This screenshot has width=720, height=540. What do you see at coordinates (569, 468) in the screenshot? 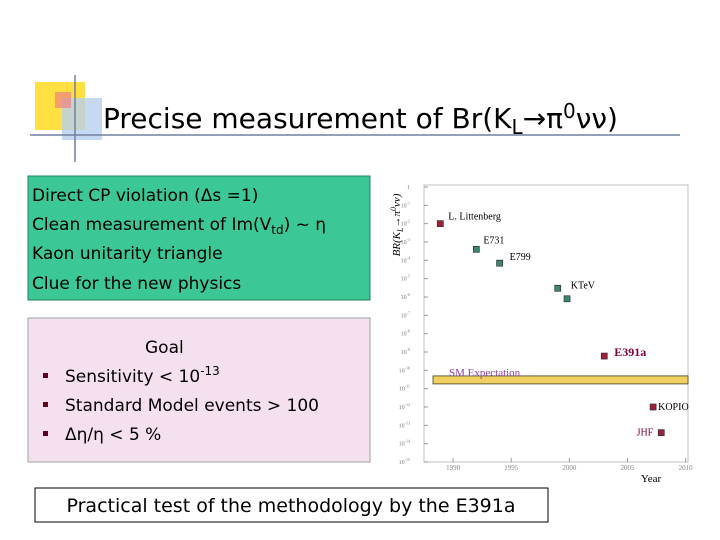
I see `x-tick-label: 2000` at bounding box center [569, 468].